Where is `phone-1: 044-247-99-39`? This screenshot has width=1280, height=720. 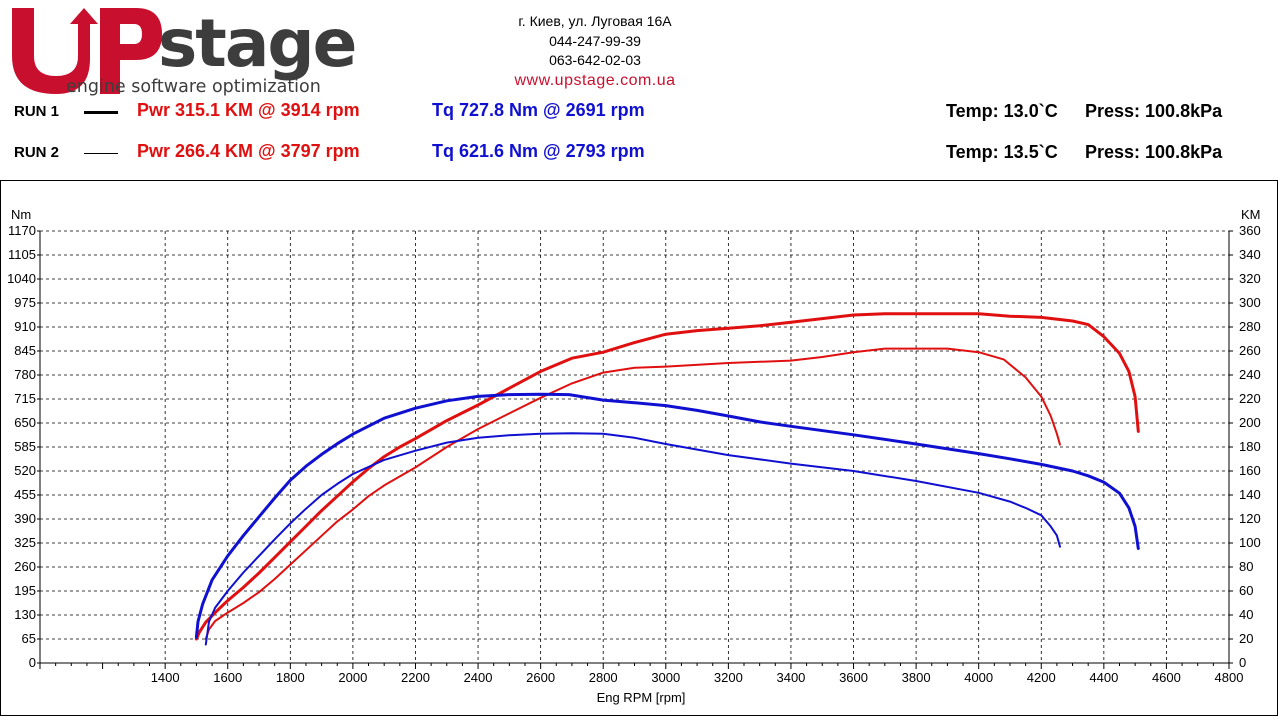 phone-1: 044-247-99-39 is located at coordinates (595, 40).